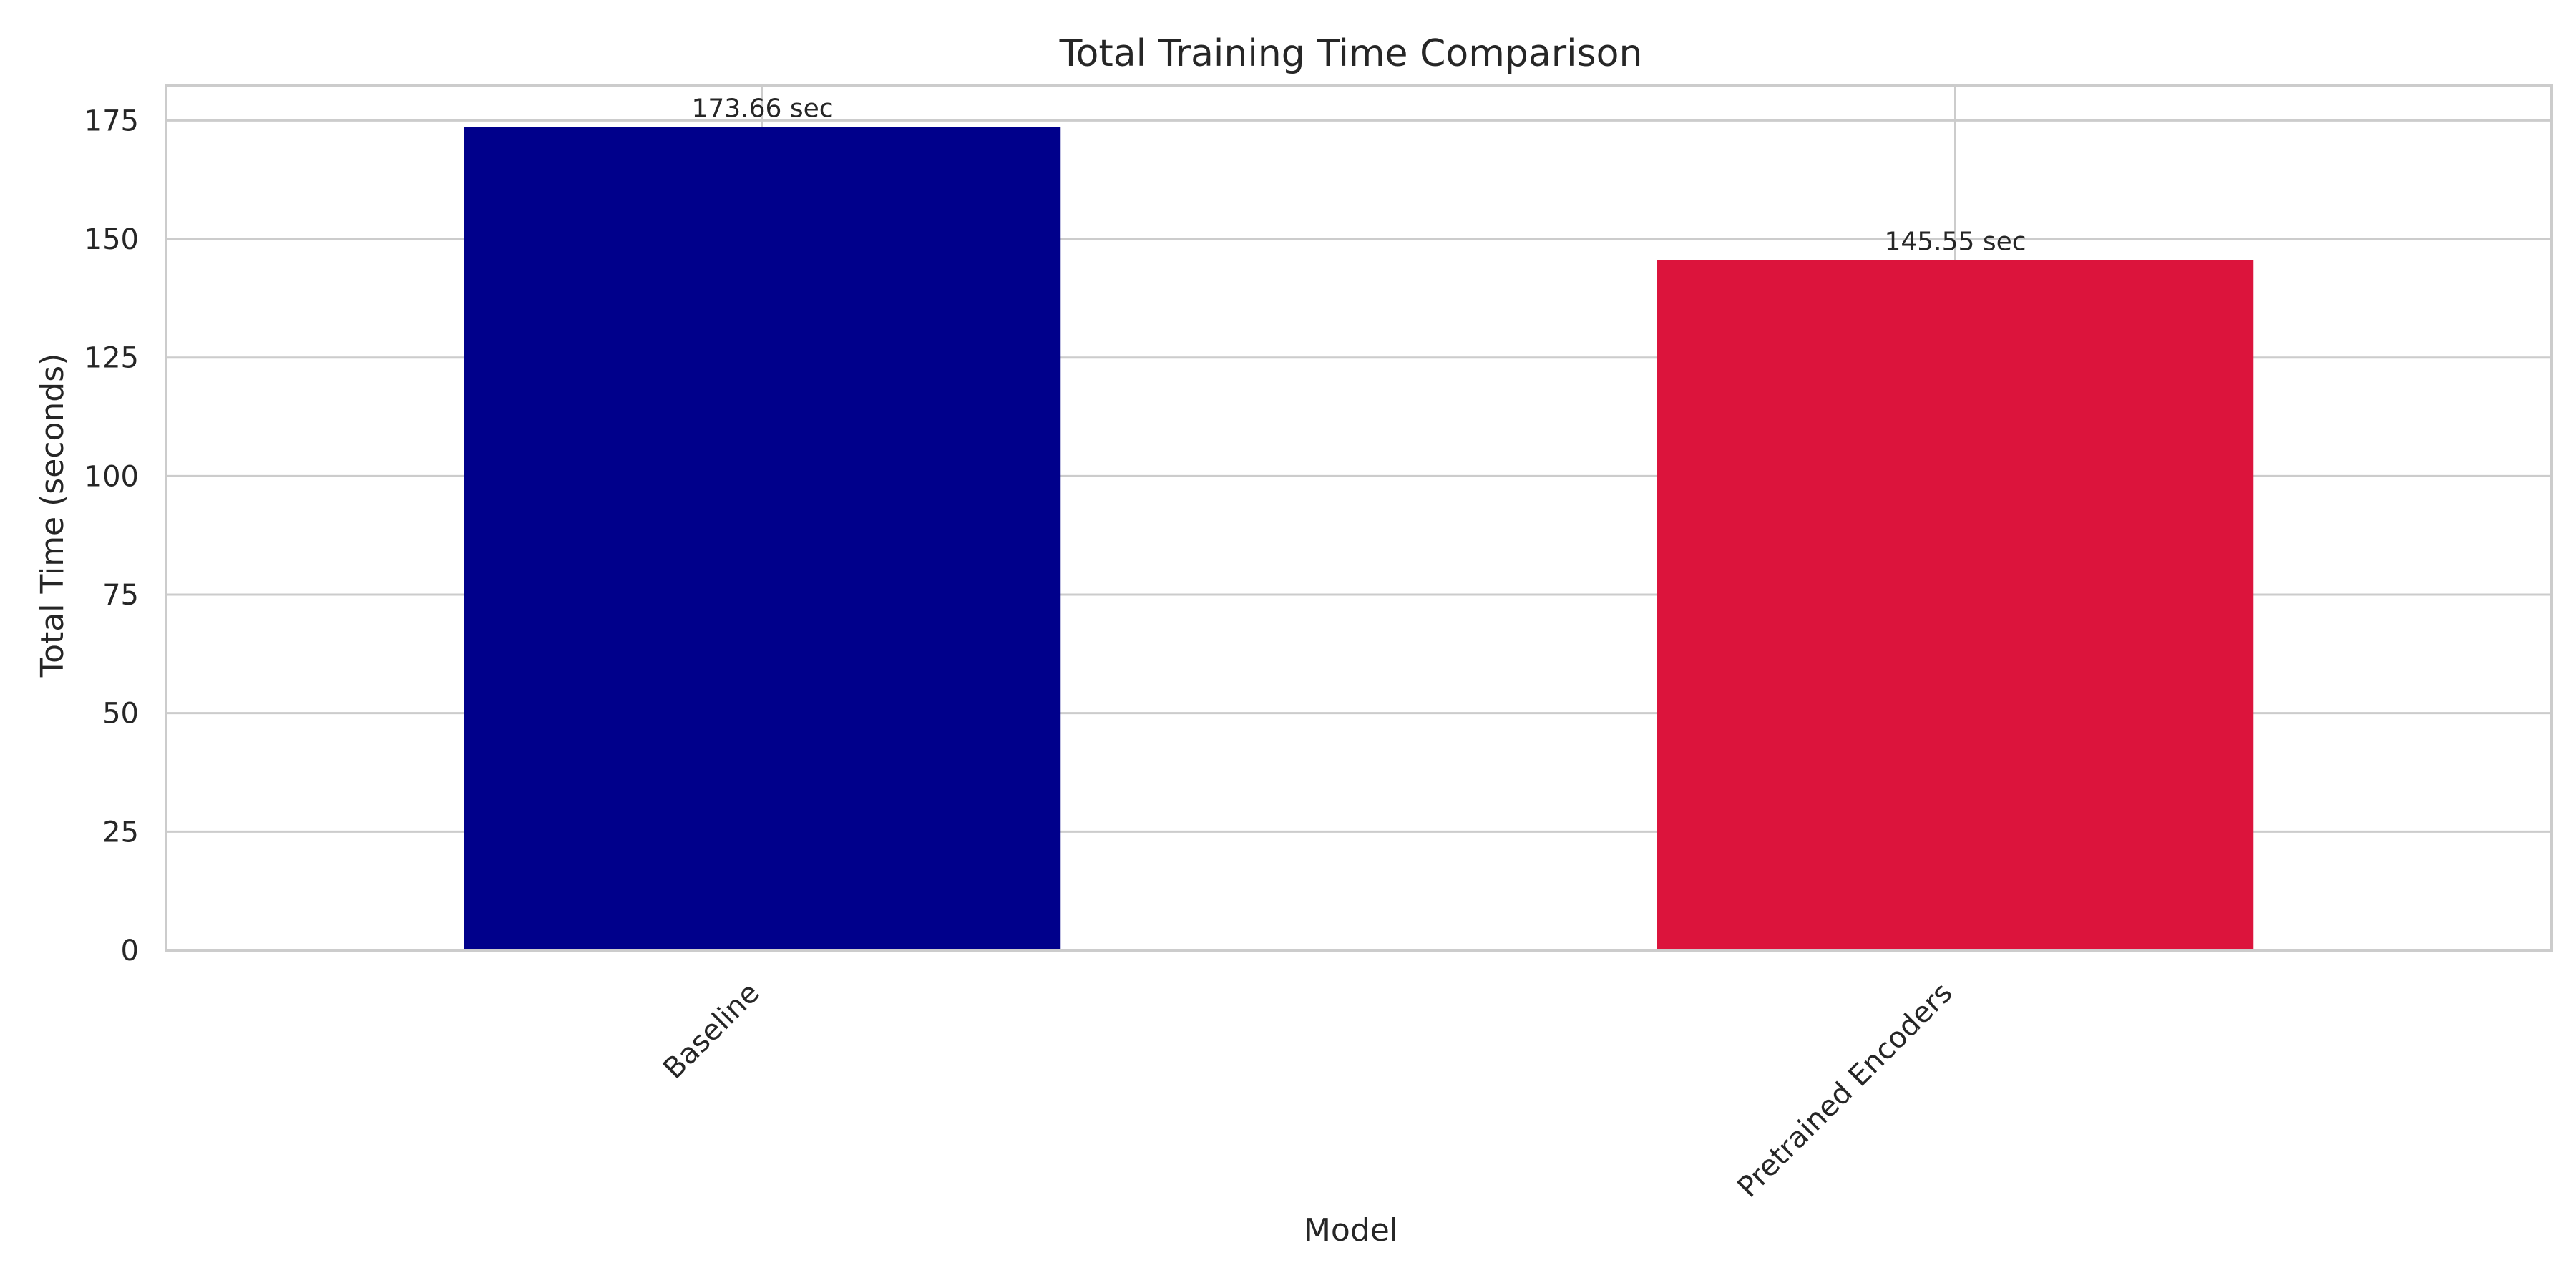 This screenshot has height=1288, width=2576. Describe the element at coordinates (120, 714) in the screenshot. I see `y-tick-label: 50` at that location.